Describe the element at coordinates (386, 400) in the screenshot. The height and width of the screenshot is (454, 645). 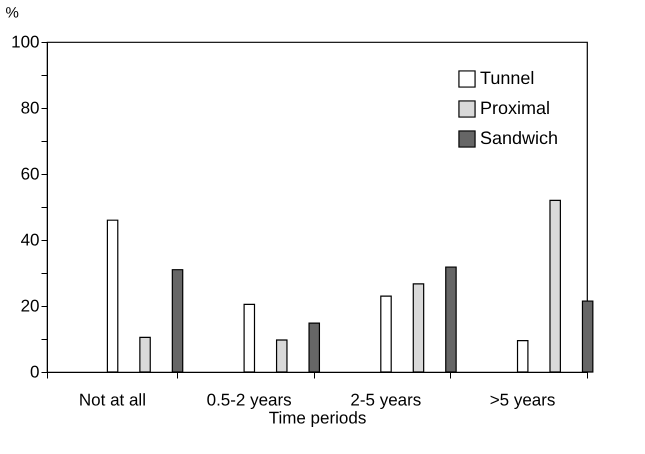
I see `x-tick-label: 2-5 years` at that location.